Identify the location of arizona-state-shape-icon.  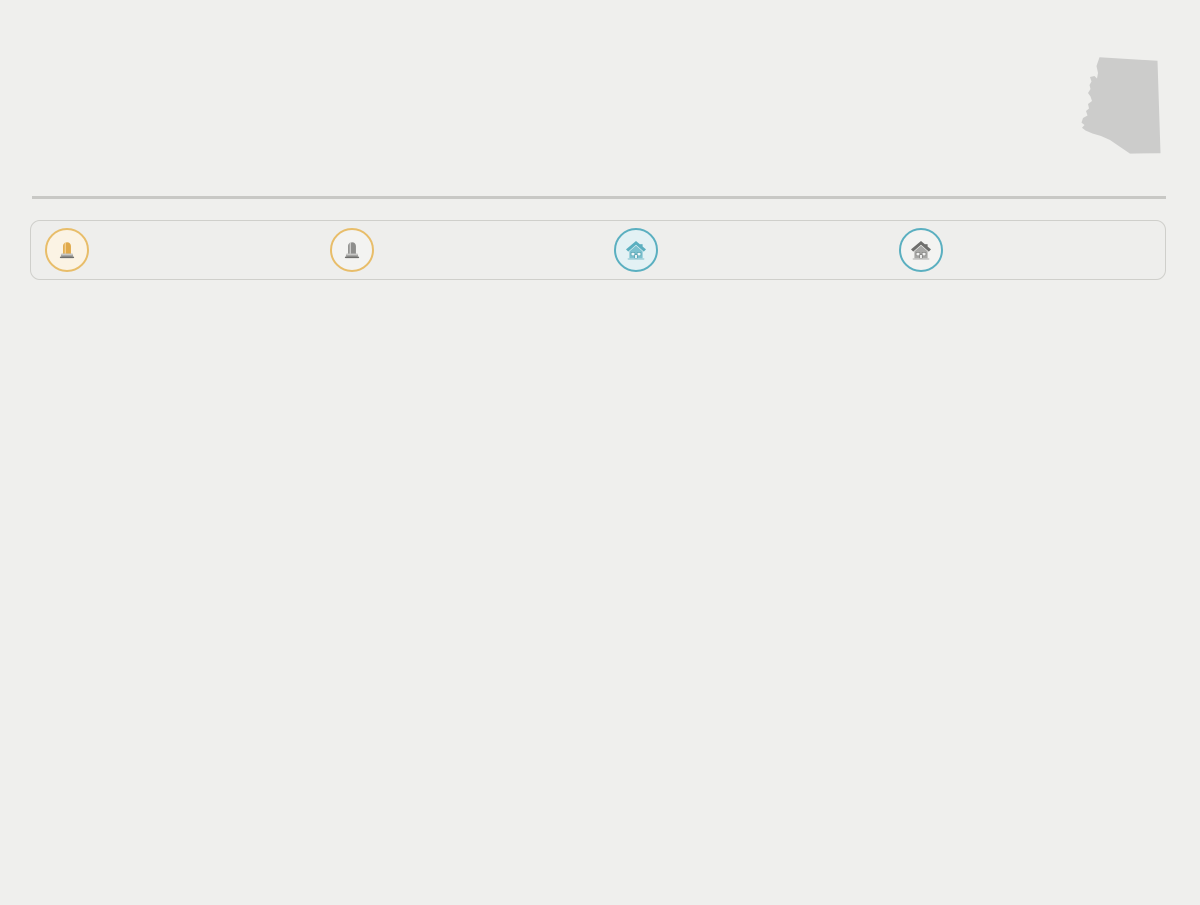
(1121, 105).